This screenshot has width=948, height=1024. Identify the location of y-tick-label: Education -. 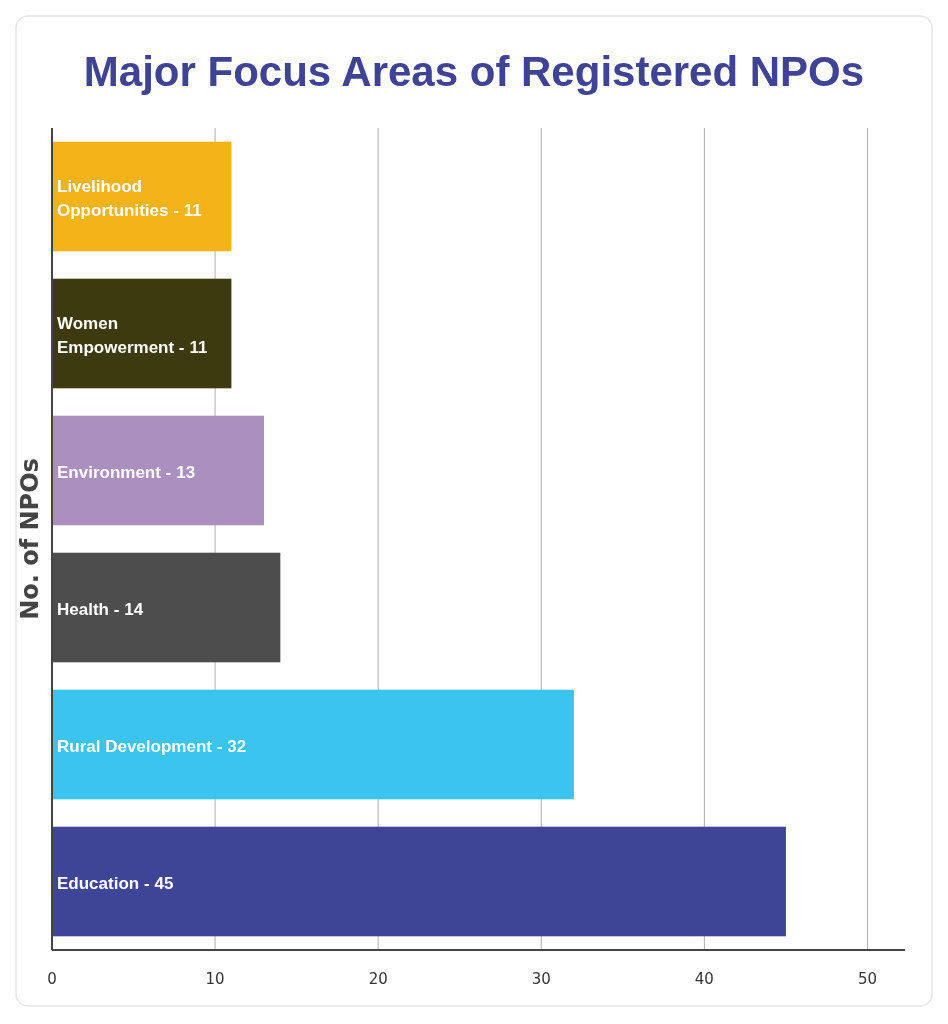
(103, 883).